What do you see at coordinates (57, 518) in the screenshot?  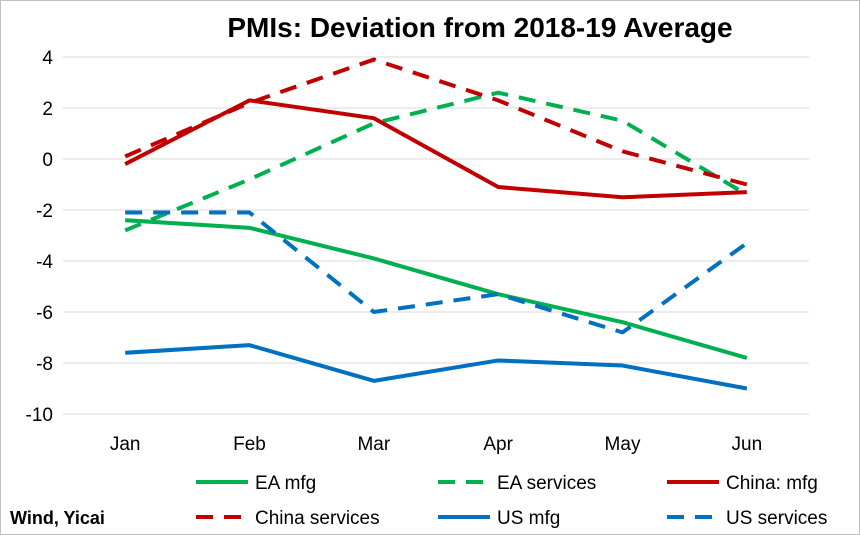 I see `source-note: Wind, Yicai` at bounding box center [57, 518].